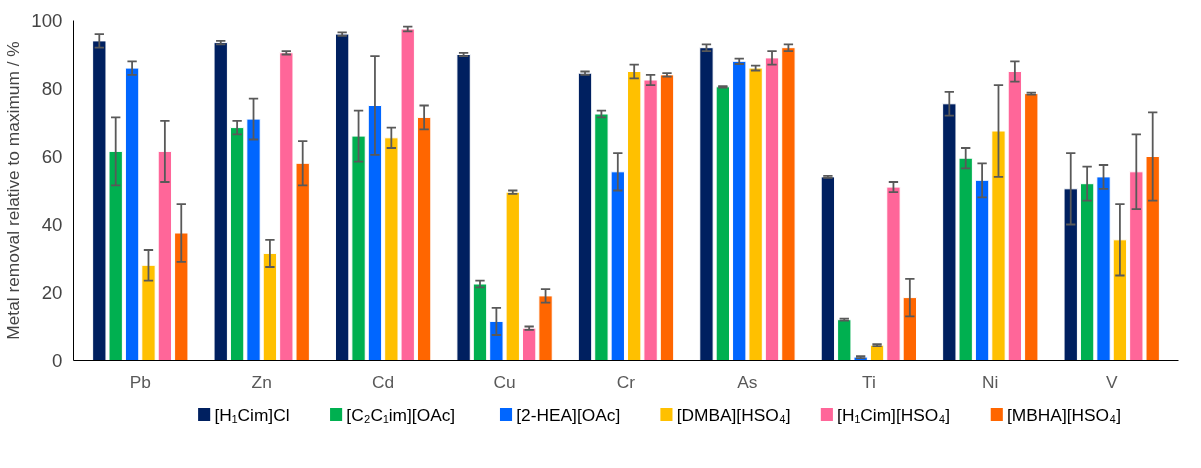 Image resolution: width=1201 pixels, height=468 pixels. I want to click on legend-label: [MBHA][HSO₄], so click(1064, 414).